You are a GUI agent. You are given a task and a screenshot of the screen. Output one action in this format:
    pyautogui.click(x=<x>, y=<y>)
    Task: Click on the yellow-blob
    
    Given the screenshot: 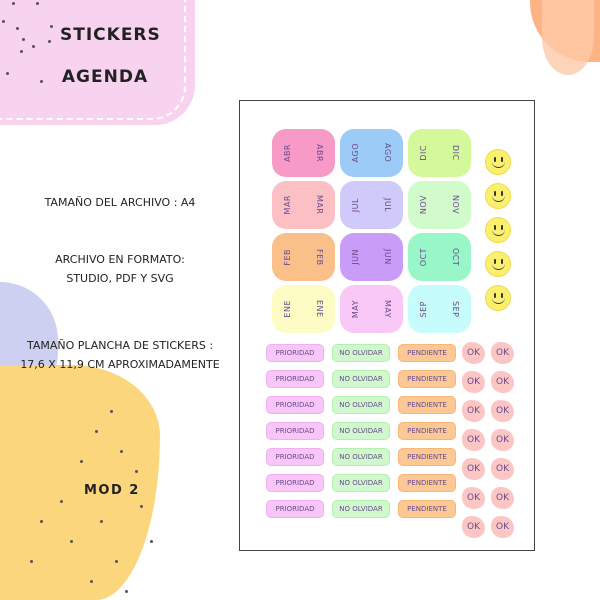 What is the action you would take?
    pyautogui.click(x=80, y=482)
    